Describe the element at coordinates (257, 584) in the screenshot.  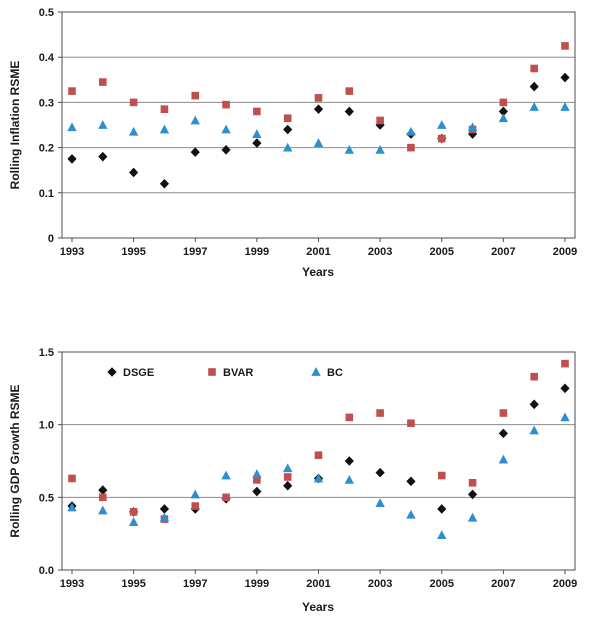
I see `x-tick-label: 1999` at that location.